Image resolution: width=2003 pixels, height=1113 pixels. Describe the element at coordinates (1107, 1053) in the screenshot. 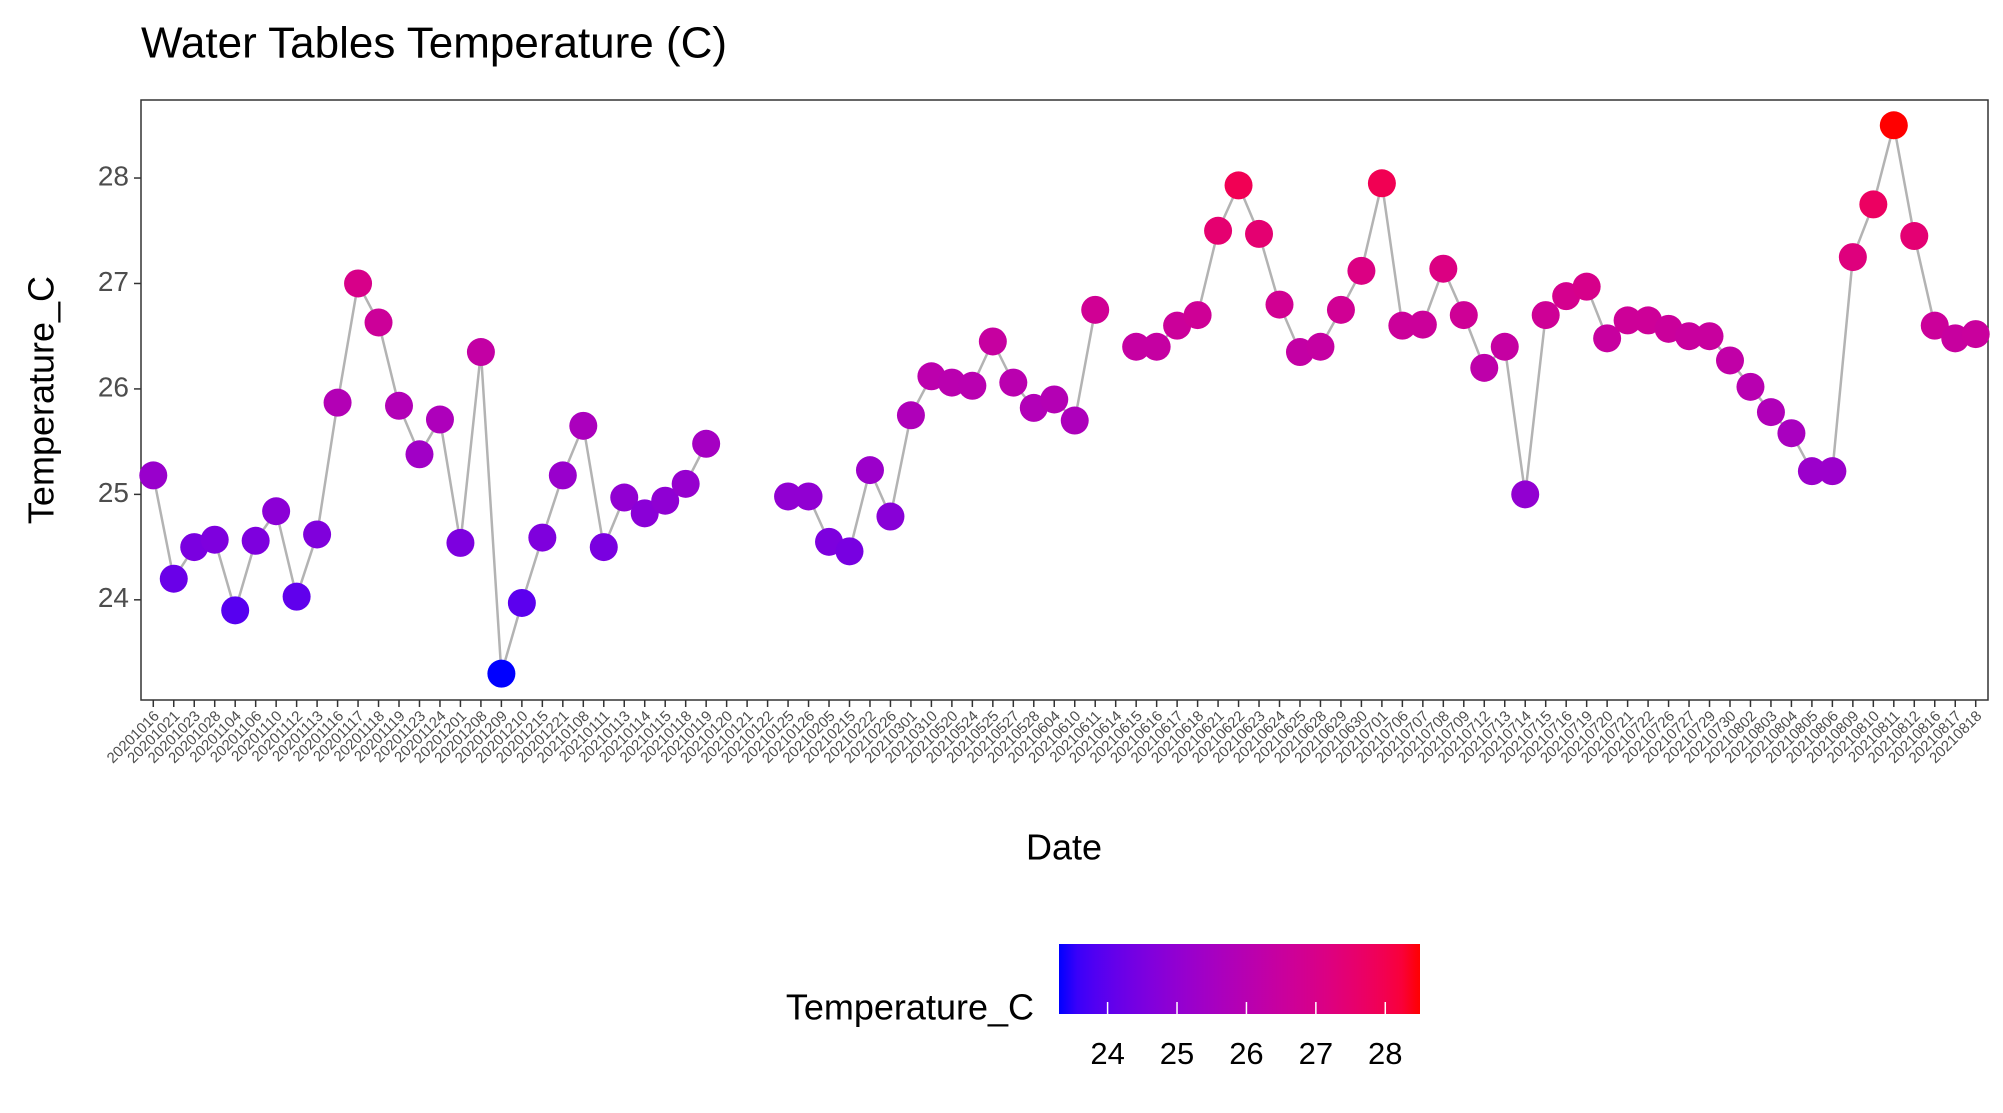

I see `color-bar-label: 24` at that location.